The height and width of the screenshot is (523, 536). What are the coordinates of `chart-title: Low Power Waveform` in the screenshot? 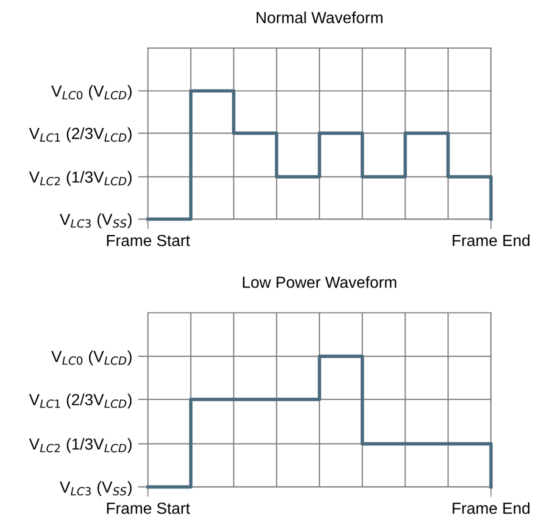 It's located at (319, 282).